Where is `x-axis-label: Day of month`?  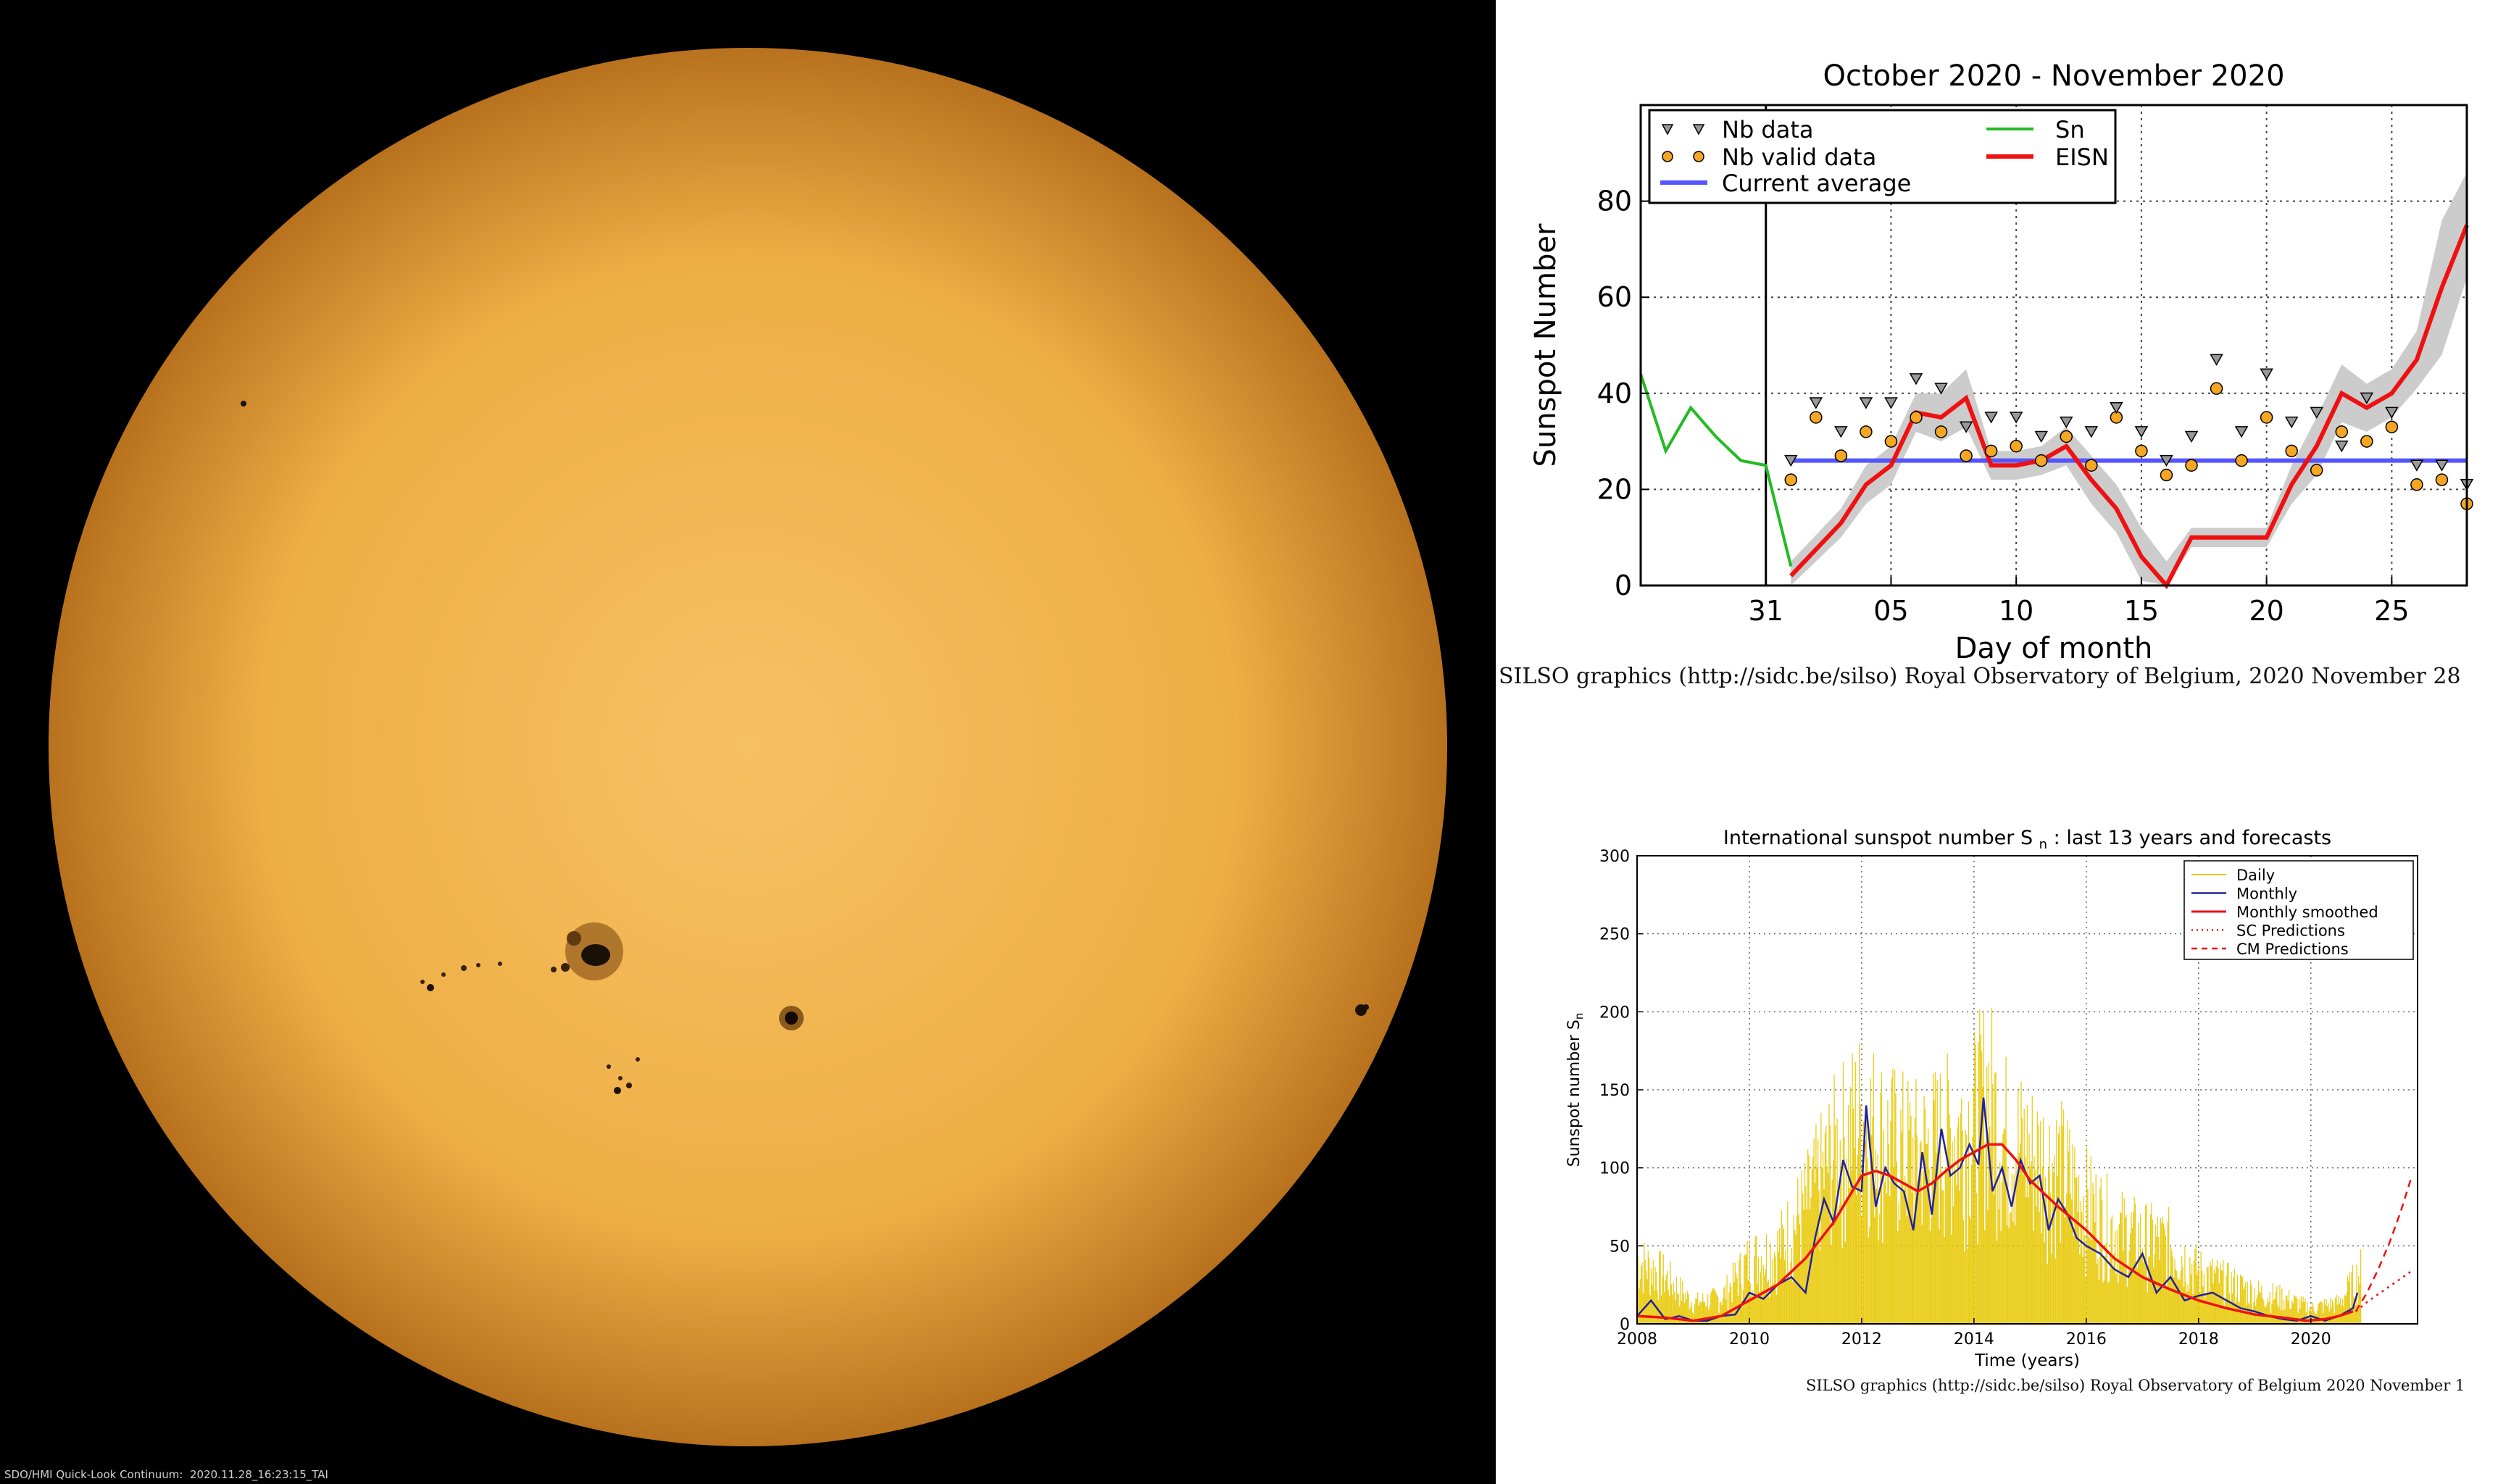
x-axis-label: Day of month is located at coordinates (2054, 648).